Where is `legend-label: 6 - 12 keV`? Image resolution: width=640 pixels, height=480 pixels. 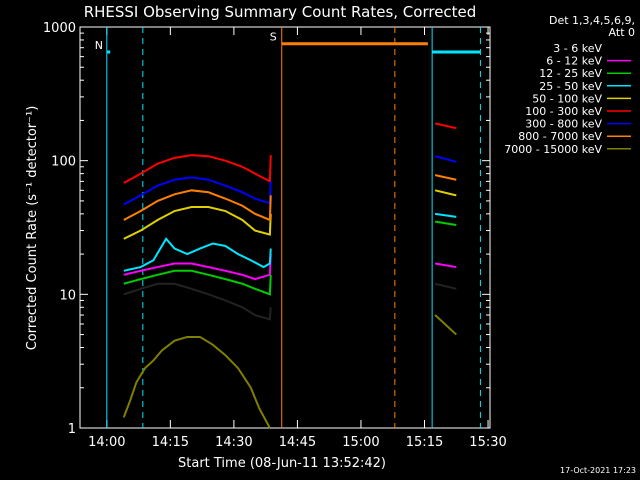
legend-label: 6 - 12 keV is located at coordinates (574, 61).